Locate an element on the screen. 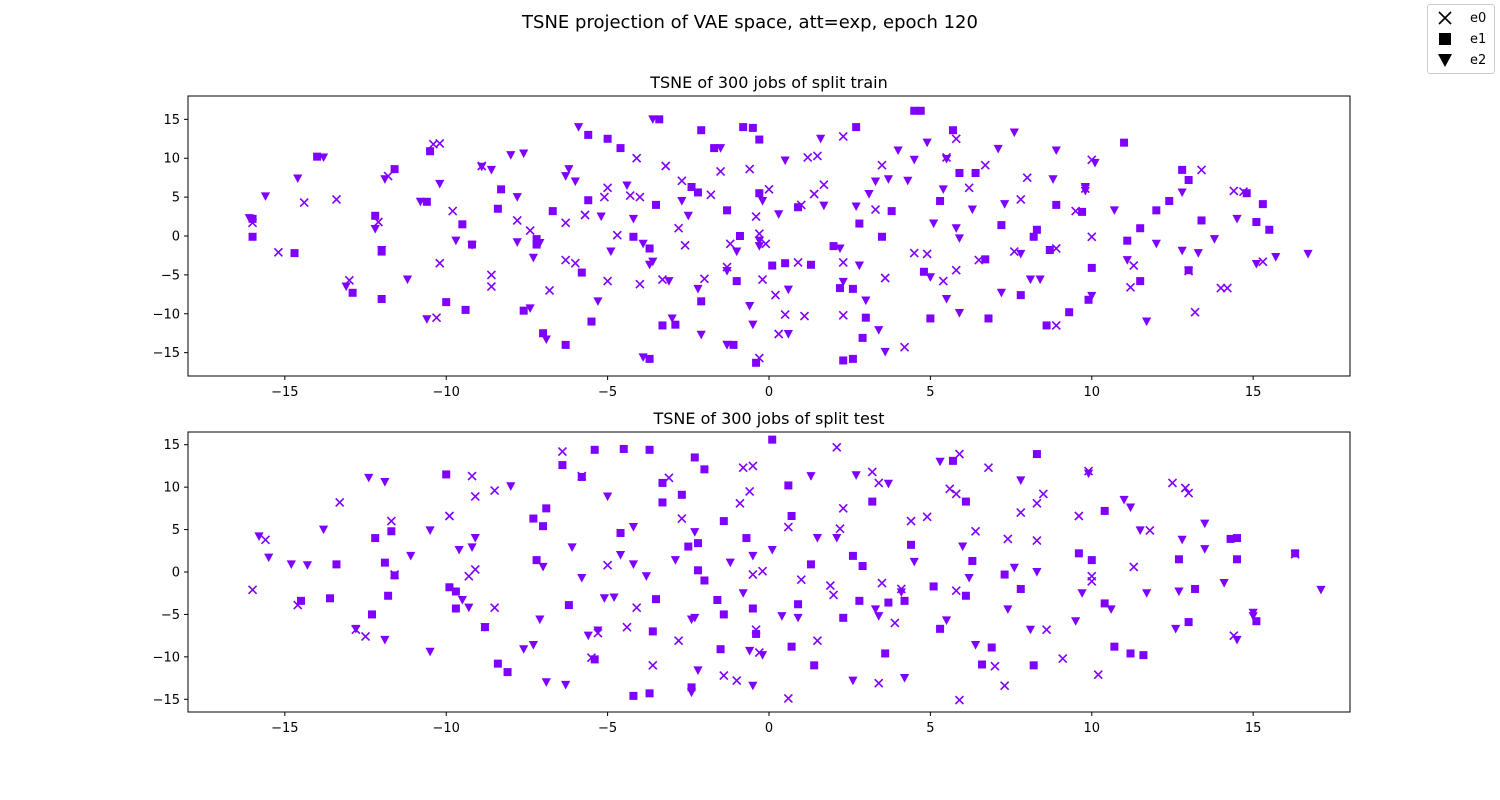  x-tick-label: 10 is located at coordinates (1092, 392).